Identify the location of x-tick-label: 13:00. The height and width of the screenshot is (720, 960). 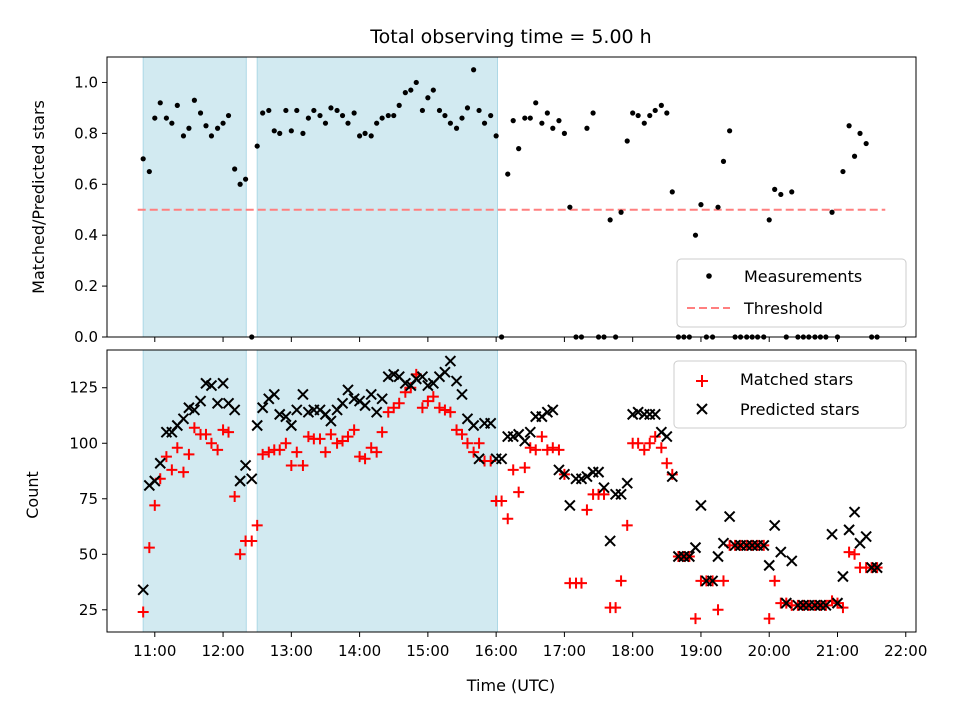
(291, 651).